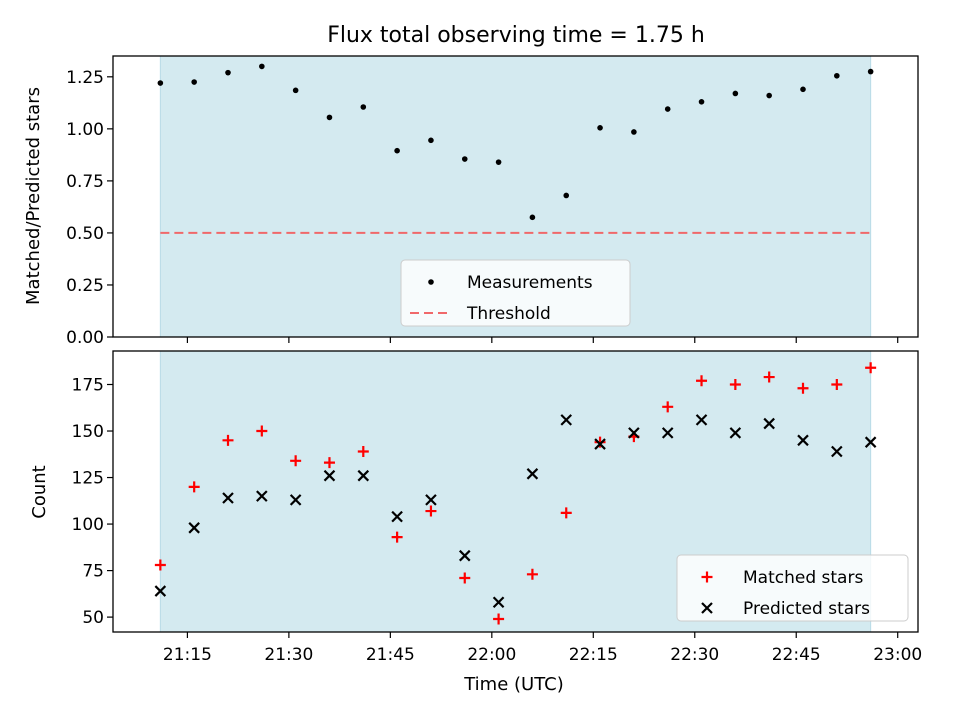 The height and width of the screenshot is (724, 960). Describe the element at coordinates (897, 655) in the screenshot. I see `x-tick-label: 23:00` at that location.